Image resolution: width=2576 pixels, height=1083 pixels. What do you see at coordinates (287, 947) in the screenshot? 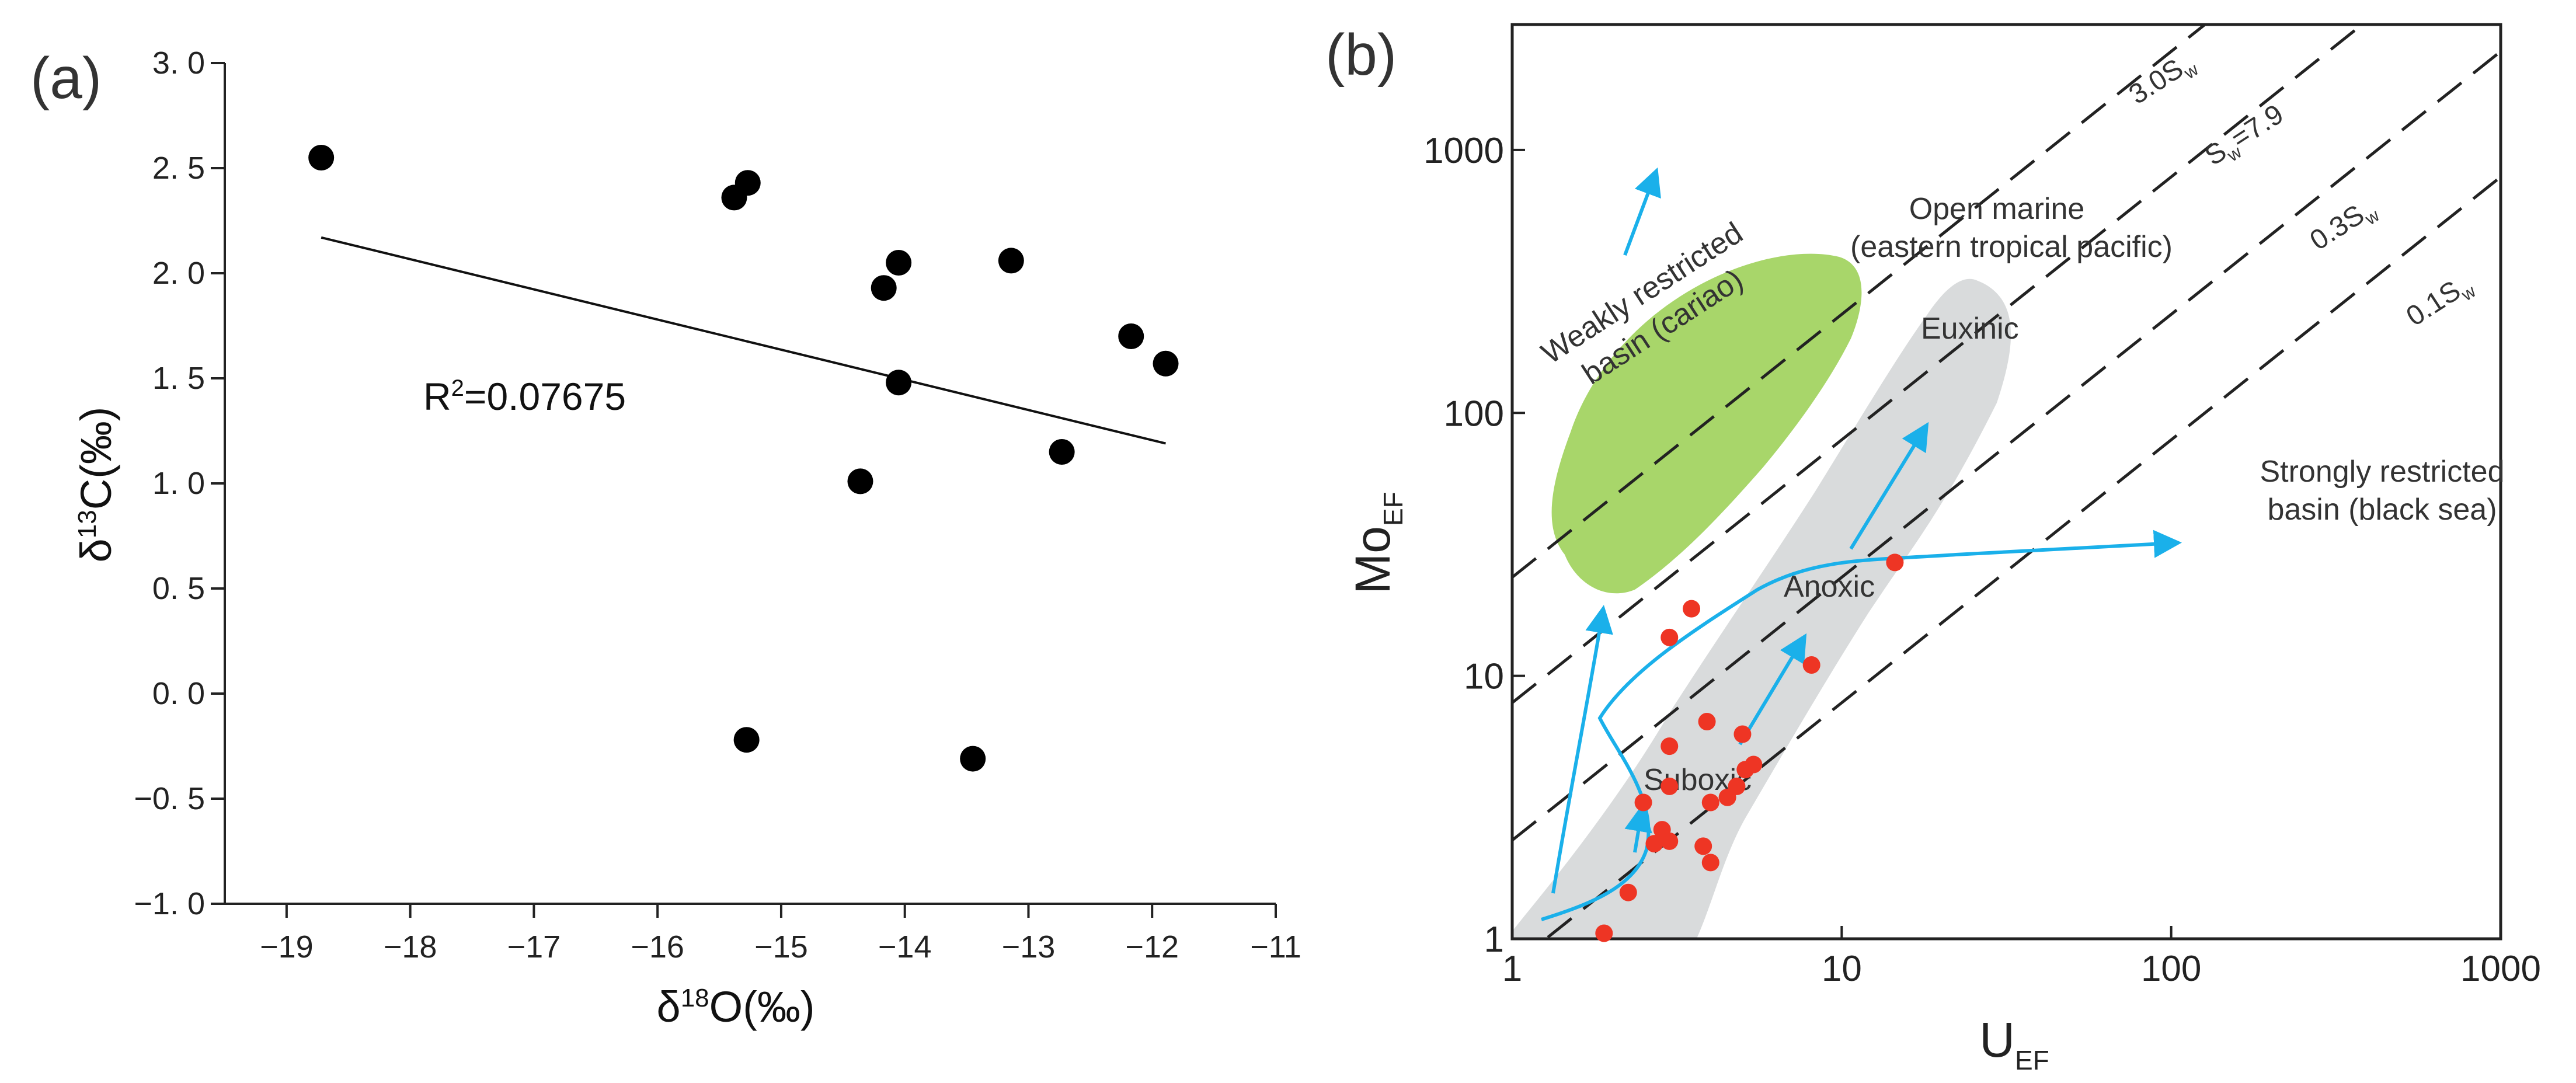
I see `a-x-tick-label: −19` at bounding box center [287, 947].